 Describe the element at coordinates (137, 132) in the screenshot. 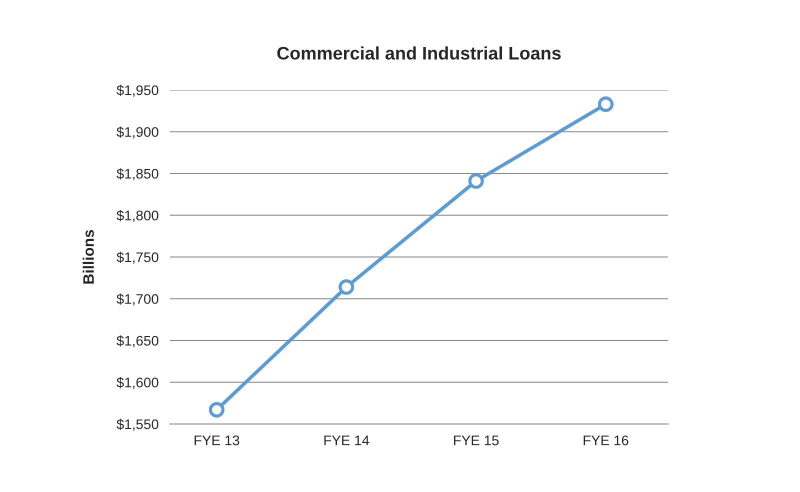

I see `y-tick-label: $1,900` at that location.